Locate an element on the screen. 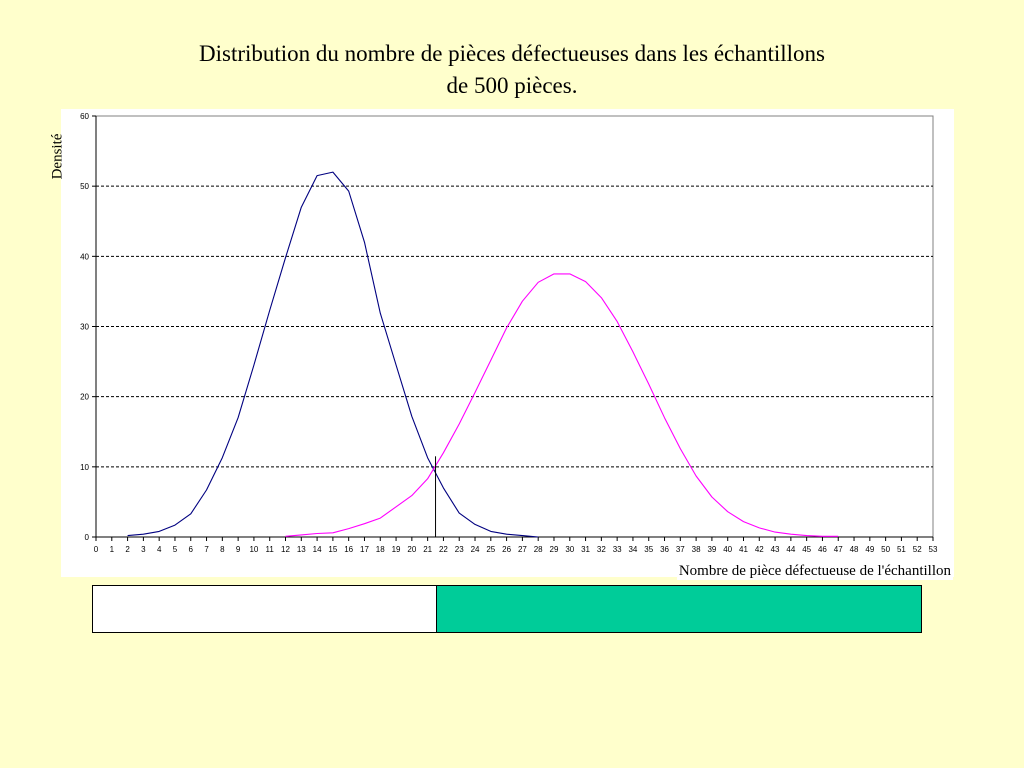 Image resolution: width=1024 pixels, height=768 pixels. x-tick-label-52: 52 is located at coordinates (917, 549).